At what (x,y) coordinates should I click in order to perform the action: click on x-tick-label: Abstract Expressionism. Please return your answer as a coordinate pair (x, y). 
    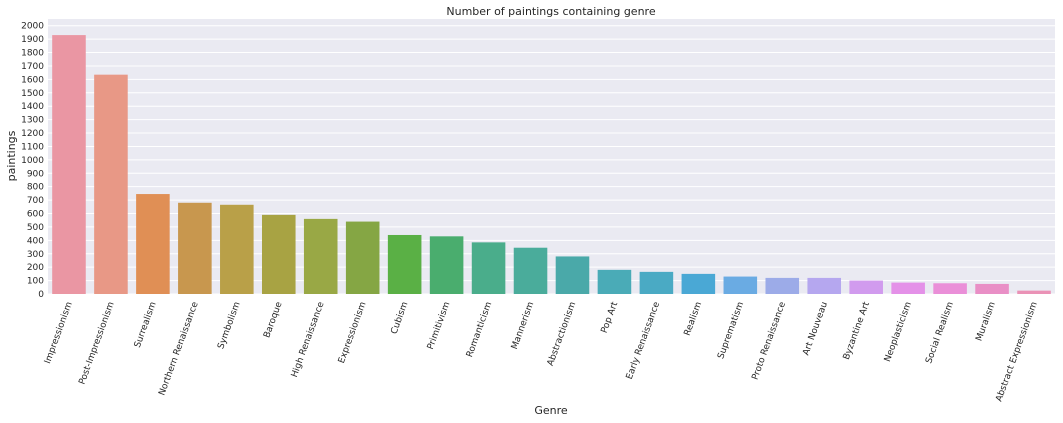
    Looking at the image, I should click on (1016, 352).